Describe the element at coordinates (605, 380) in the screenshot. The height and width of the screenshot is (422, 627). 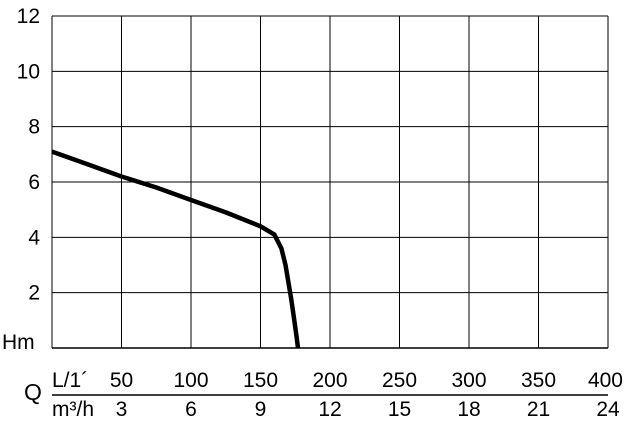
I see `x-tick-label-lmin: 400` at that location.